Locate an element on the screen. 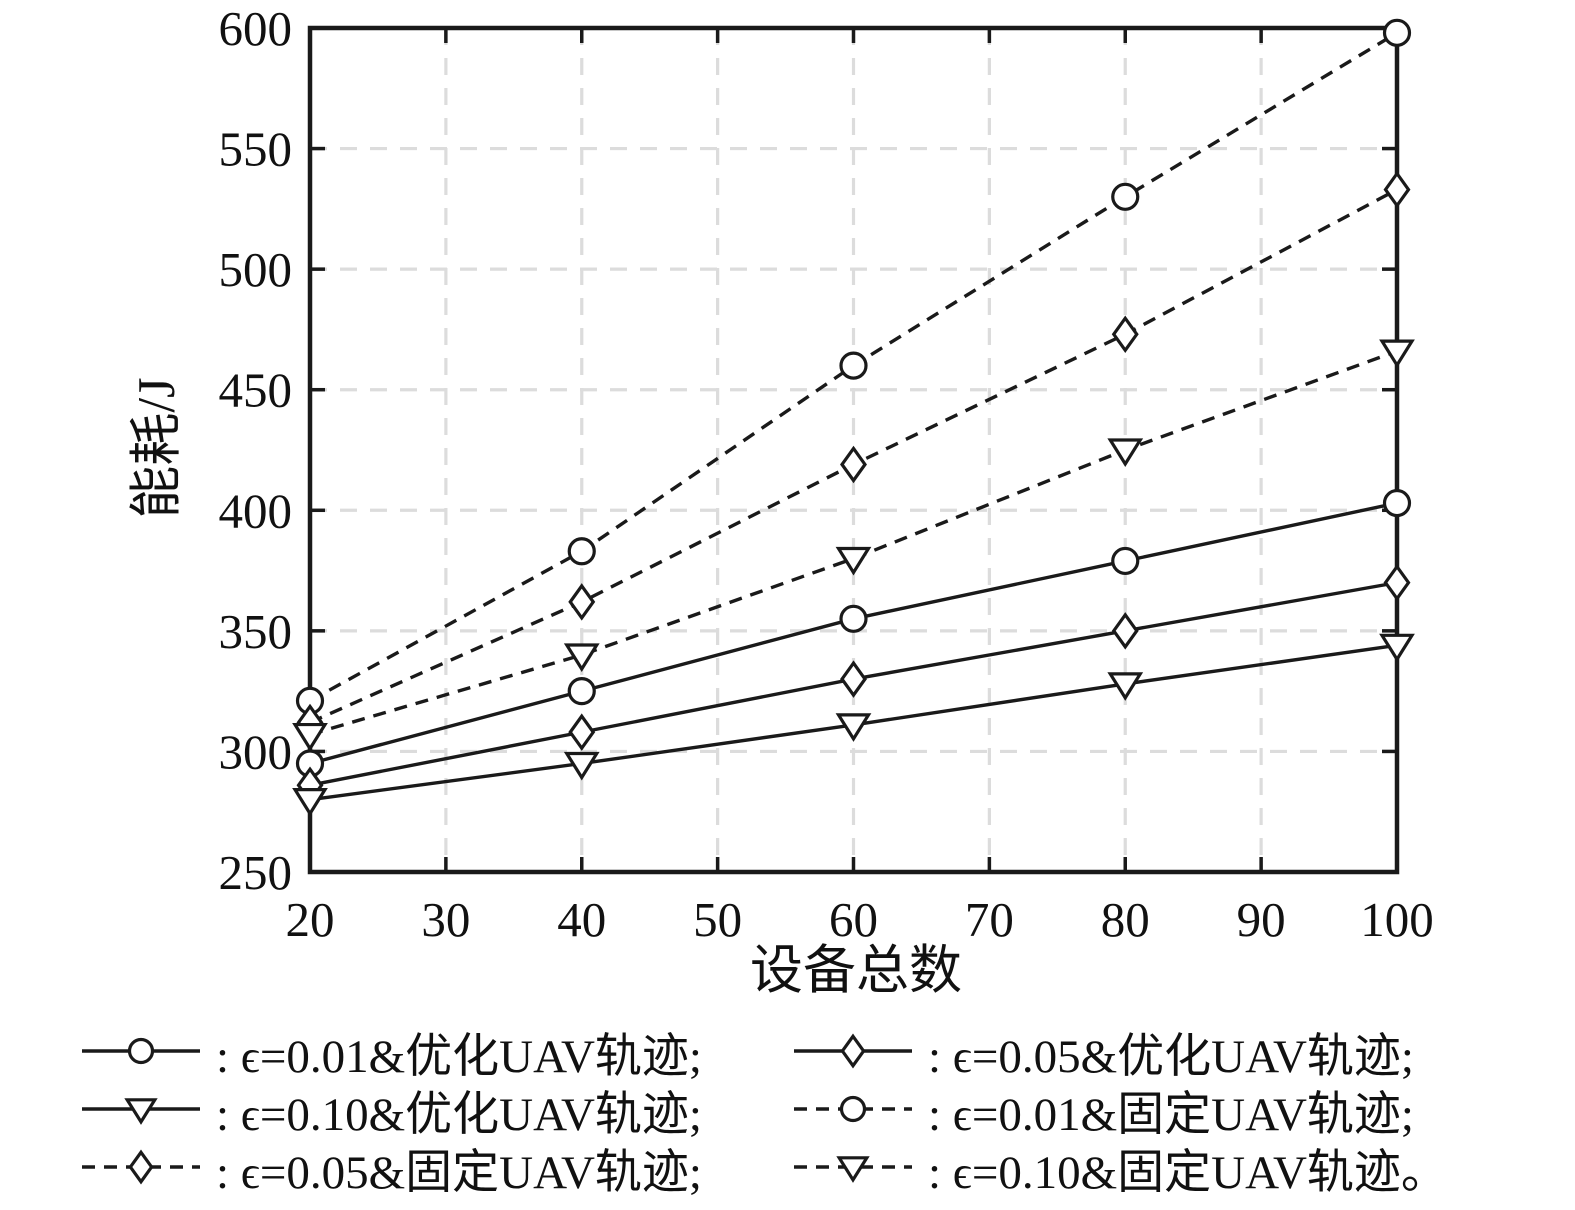 This screenshot has width=1575, height=1210. x-tick-label: 70 is located at coordinates (989, 919).